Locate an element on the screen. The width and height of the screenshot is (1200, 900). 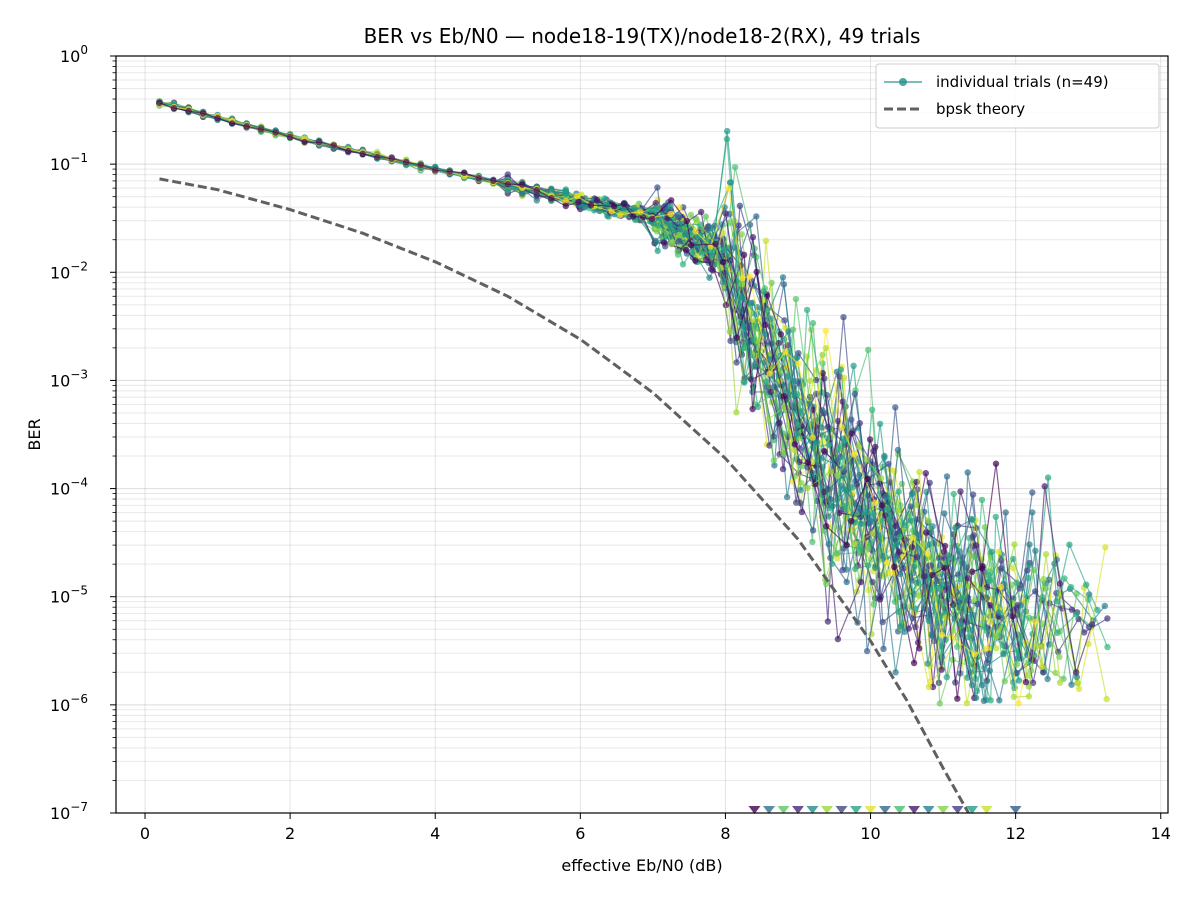
x-tick-label: 6 is located at coordinates (580, 833).